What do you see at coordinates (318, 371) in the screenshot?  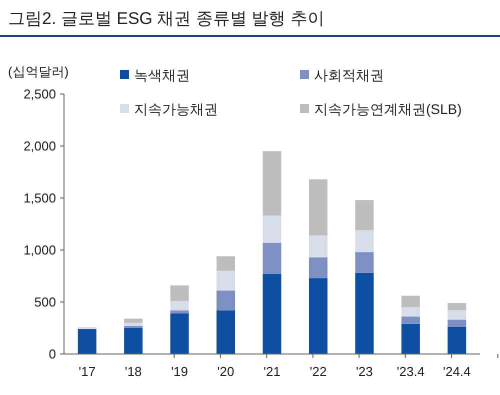 I see `x-tick-label: '22` at bounding box center [318, 371].